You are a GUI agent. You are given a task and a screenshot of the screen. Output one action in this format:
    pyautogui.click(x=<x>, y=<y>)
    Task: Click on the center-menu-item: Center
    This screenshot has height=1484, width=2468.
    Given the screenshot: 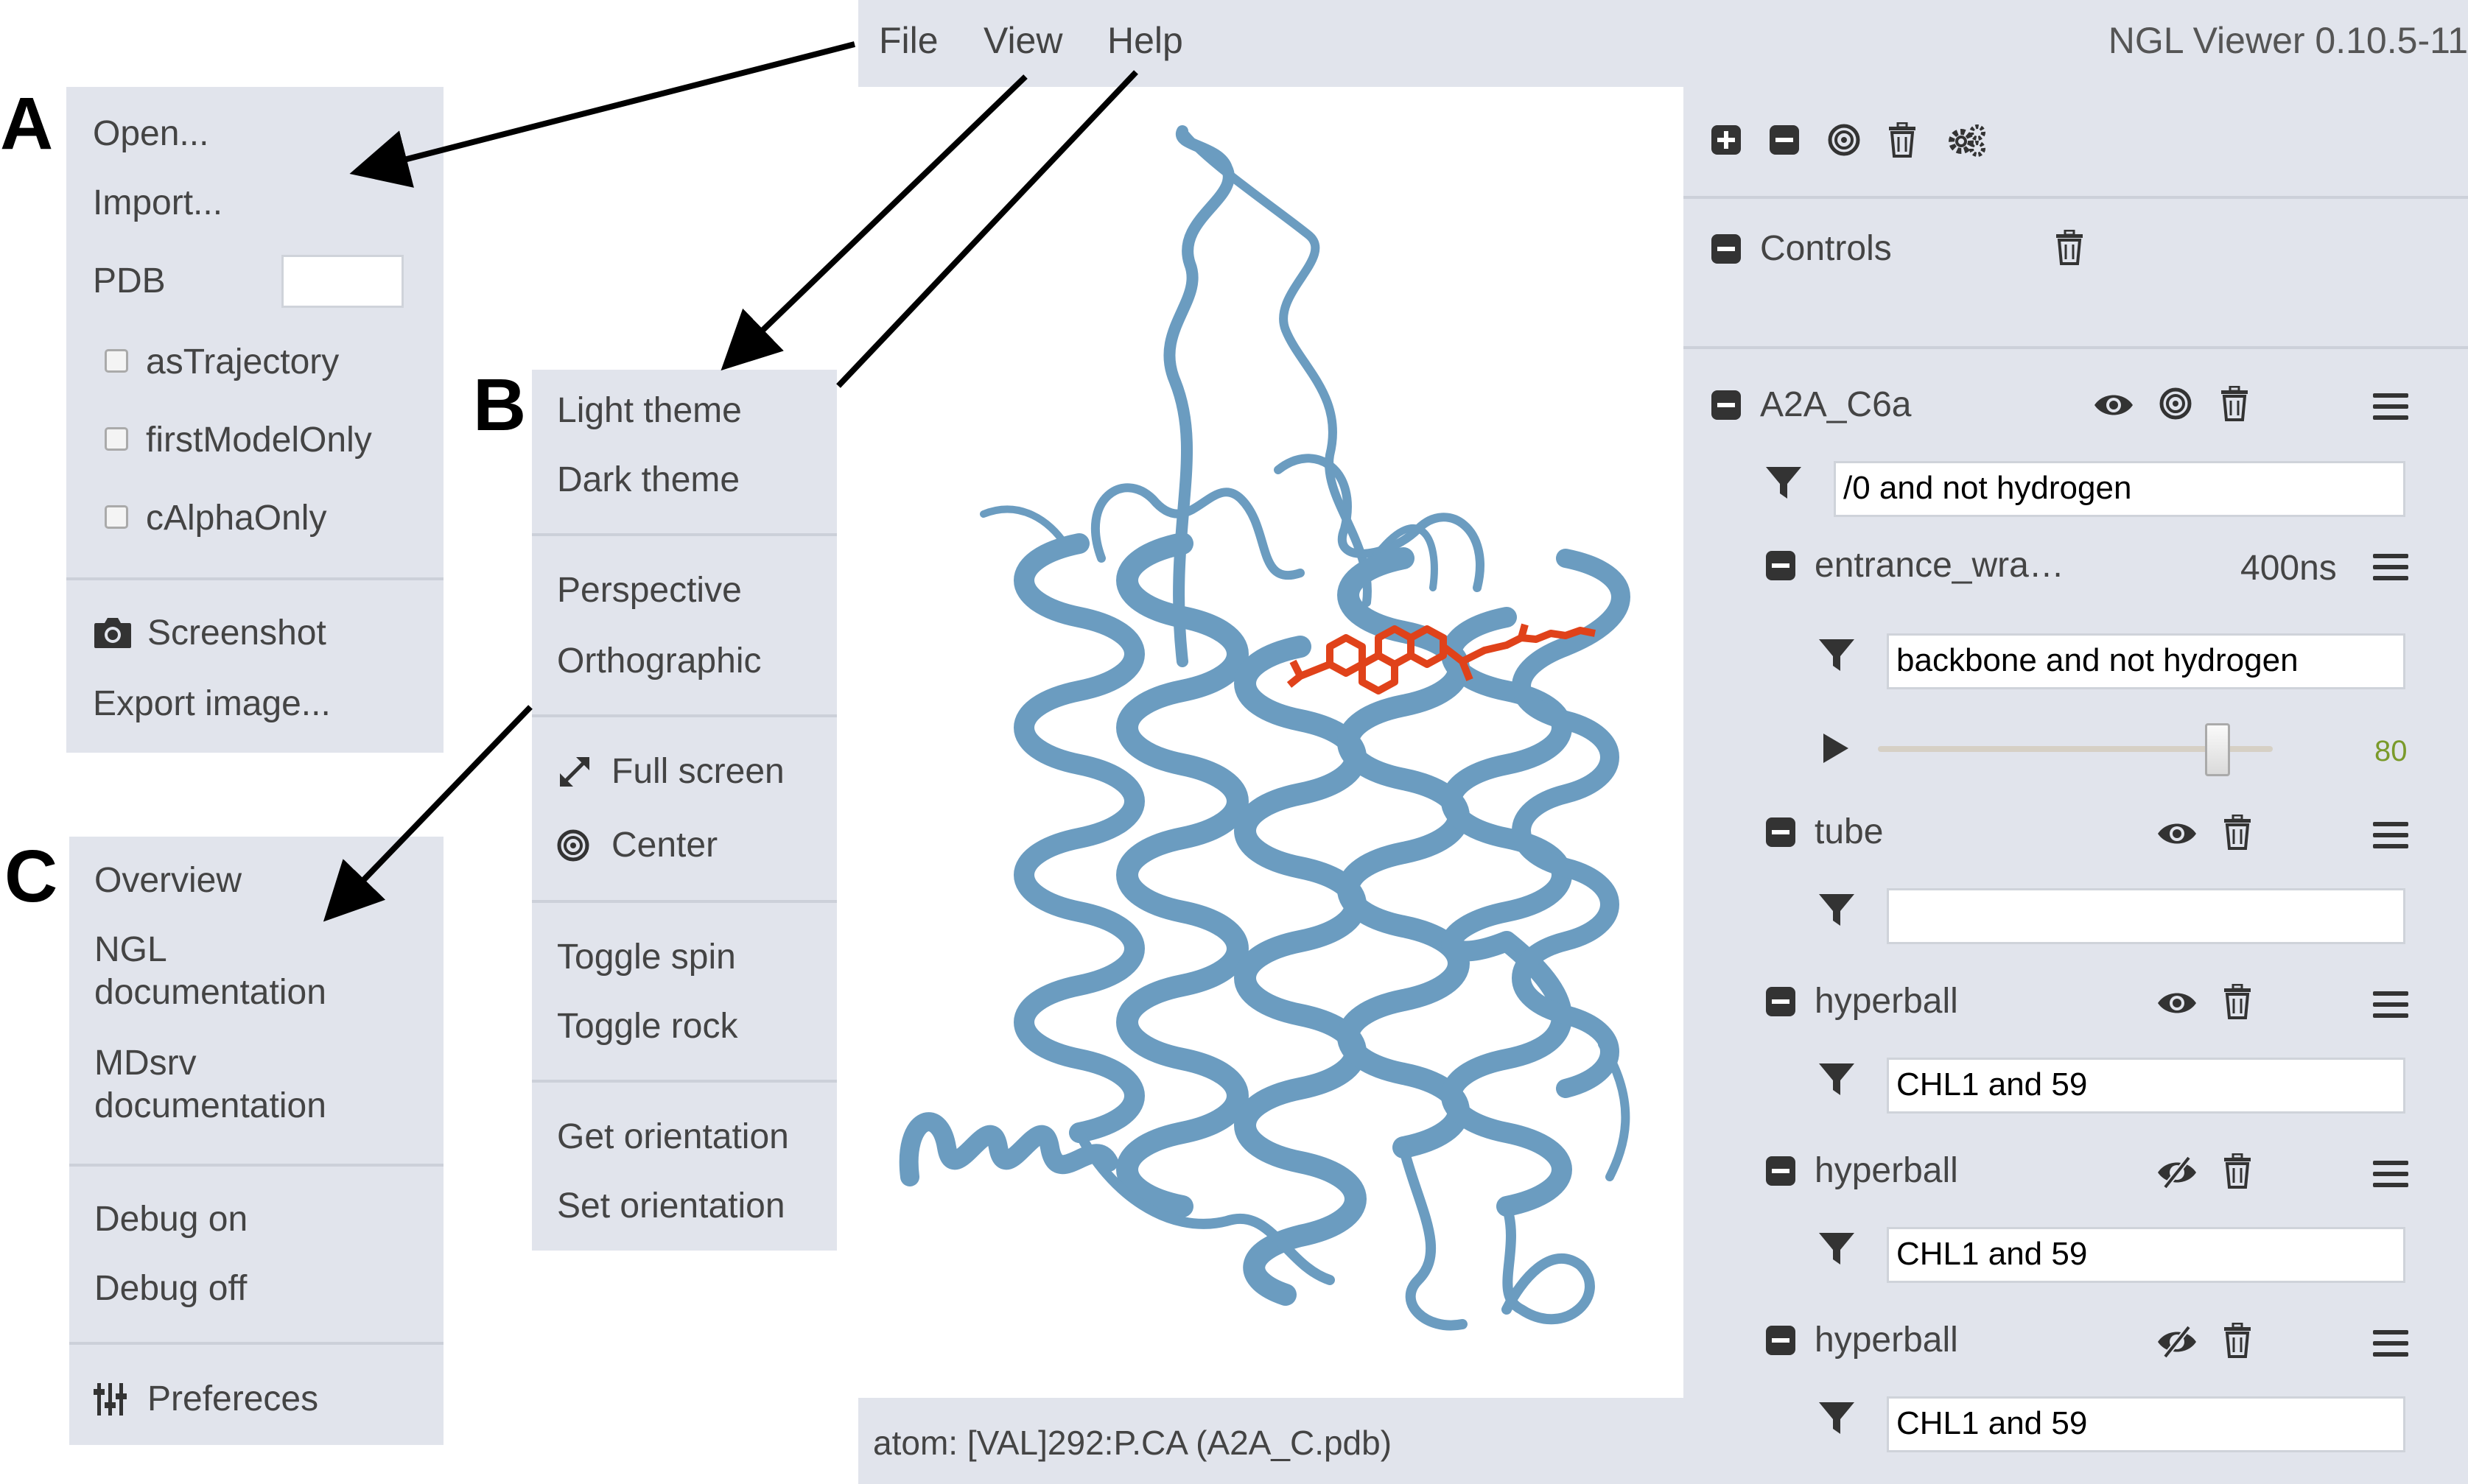 What is the action you would take?
    pyautogui.click(x=664, y=846)
    